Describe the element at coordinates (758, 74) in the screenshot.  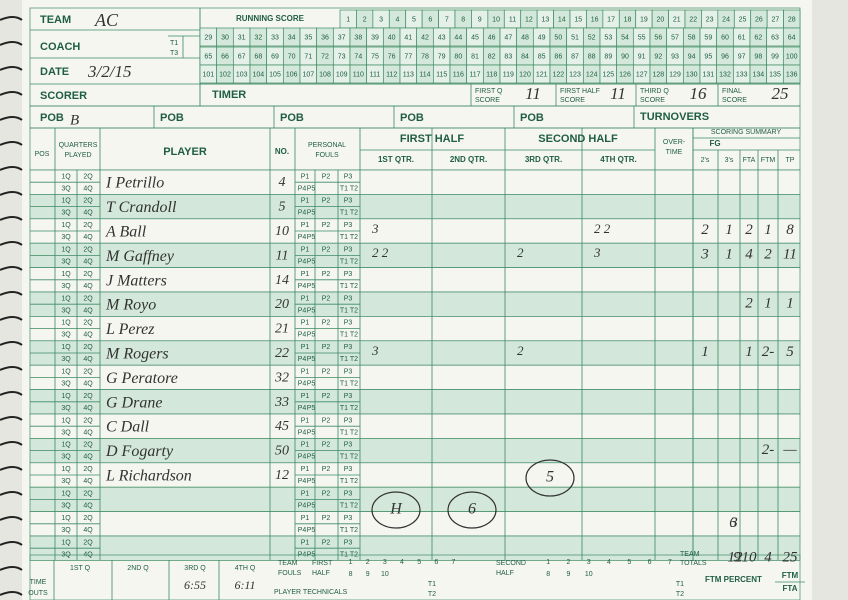
I see `running-score-number: 134` at that location.